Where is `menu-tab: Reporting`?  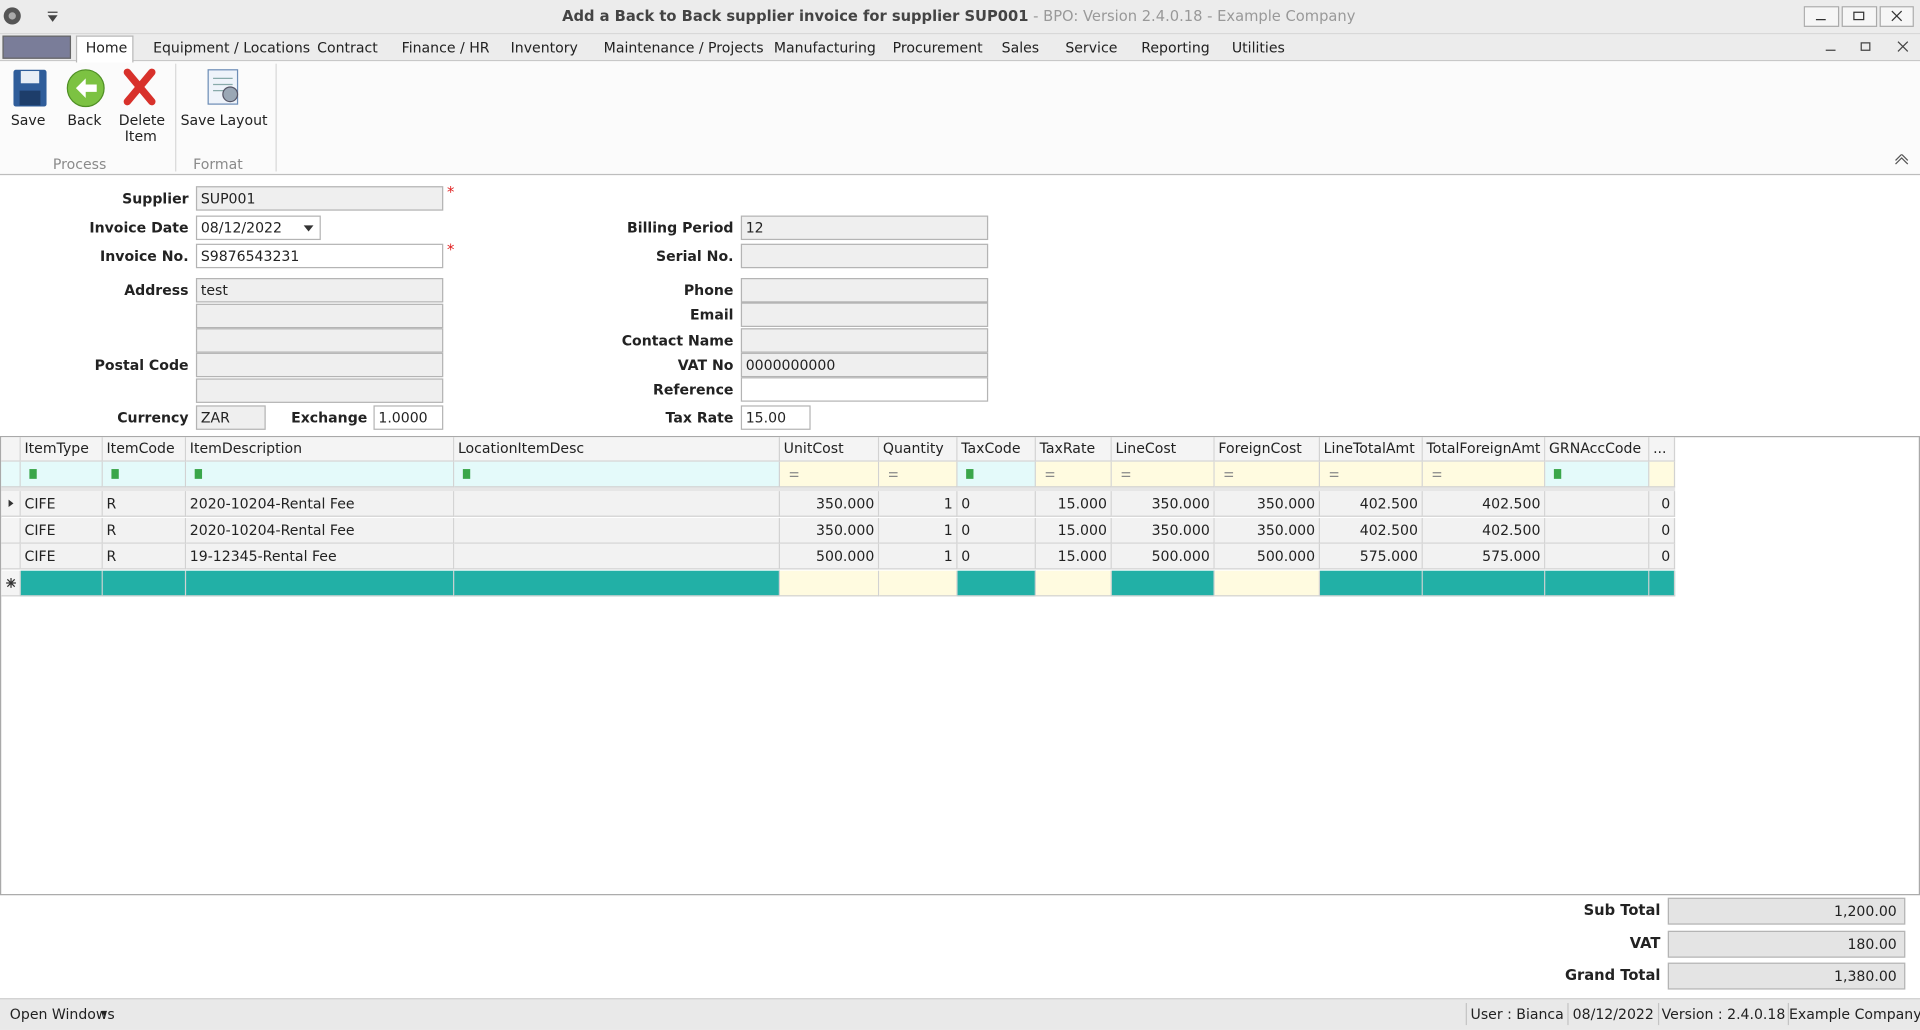 menu-tab: Reporting is located at coordinates (1175, 48).